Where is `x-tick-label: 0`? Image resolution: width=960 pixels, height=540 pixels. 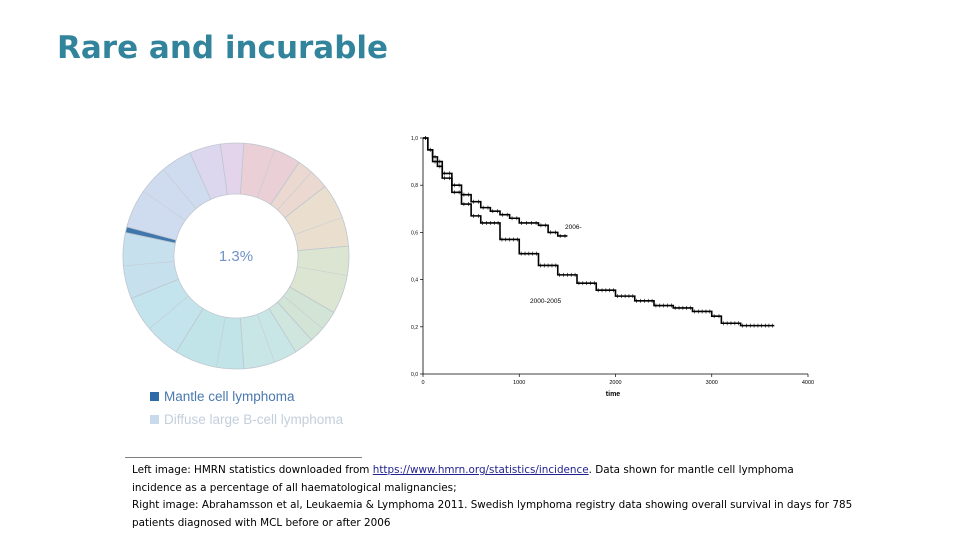 x-tick-label: 0 is located at coordinates (422, 383).